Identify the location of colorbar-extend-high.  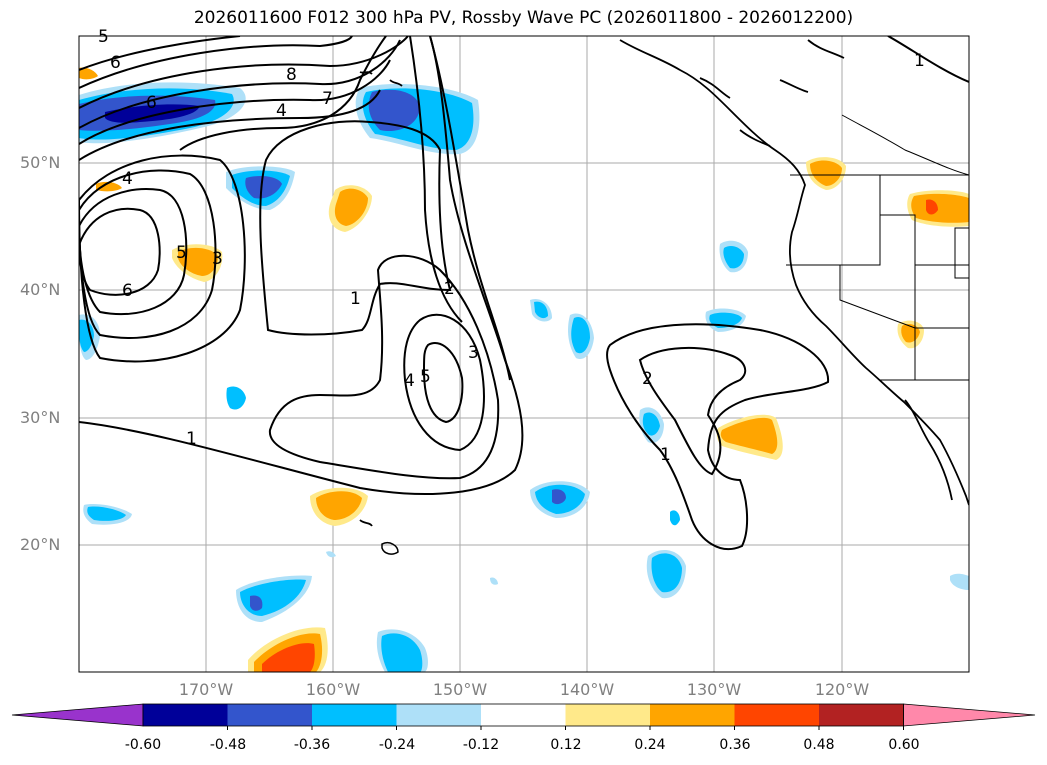
(969, 715).